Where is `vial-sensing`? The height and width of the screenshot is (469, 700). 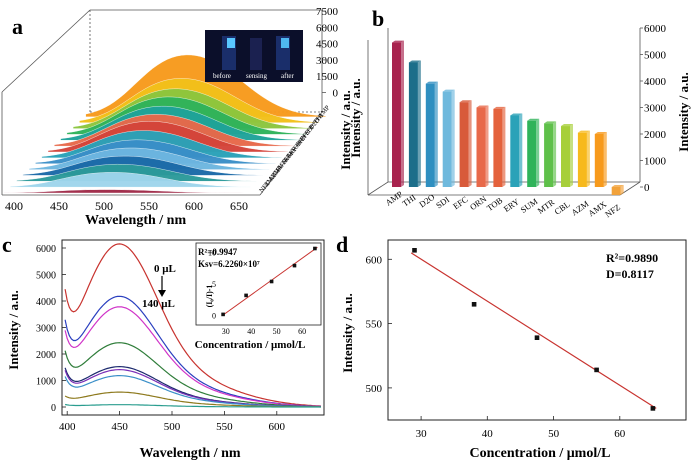
vial-sensing is located at coordinates (256, 54).